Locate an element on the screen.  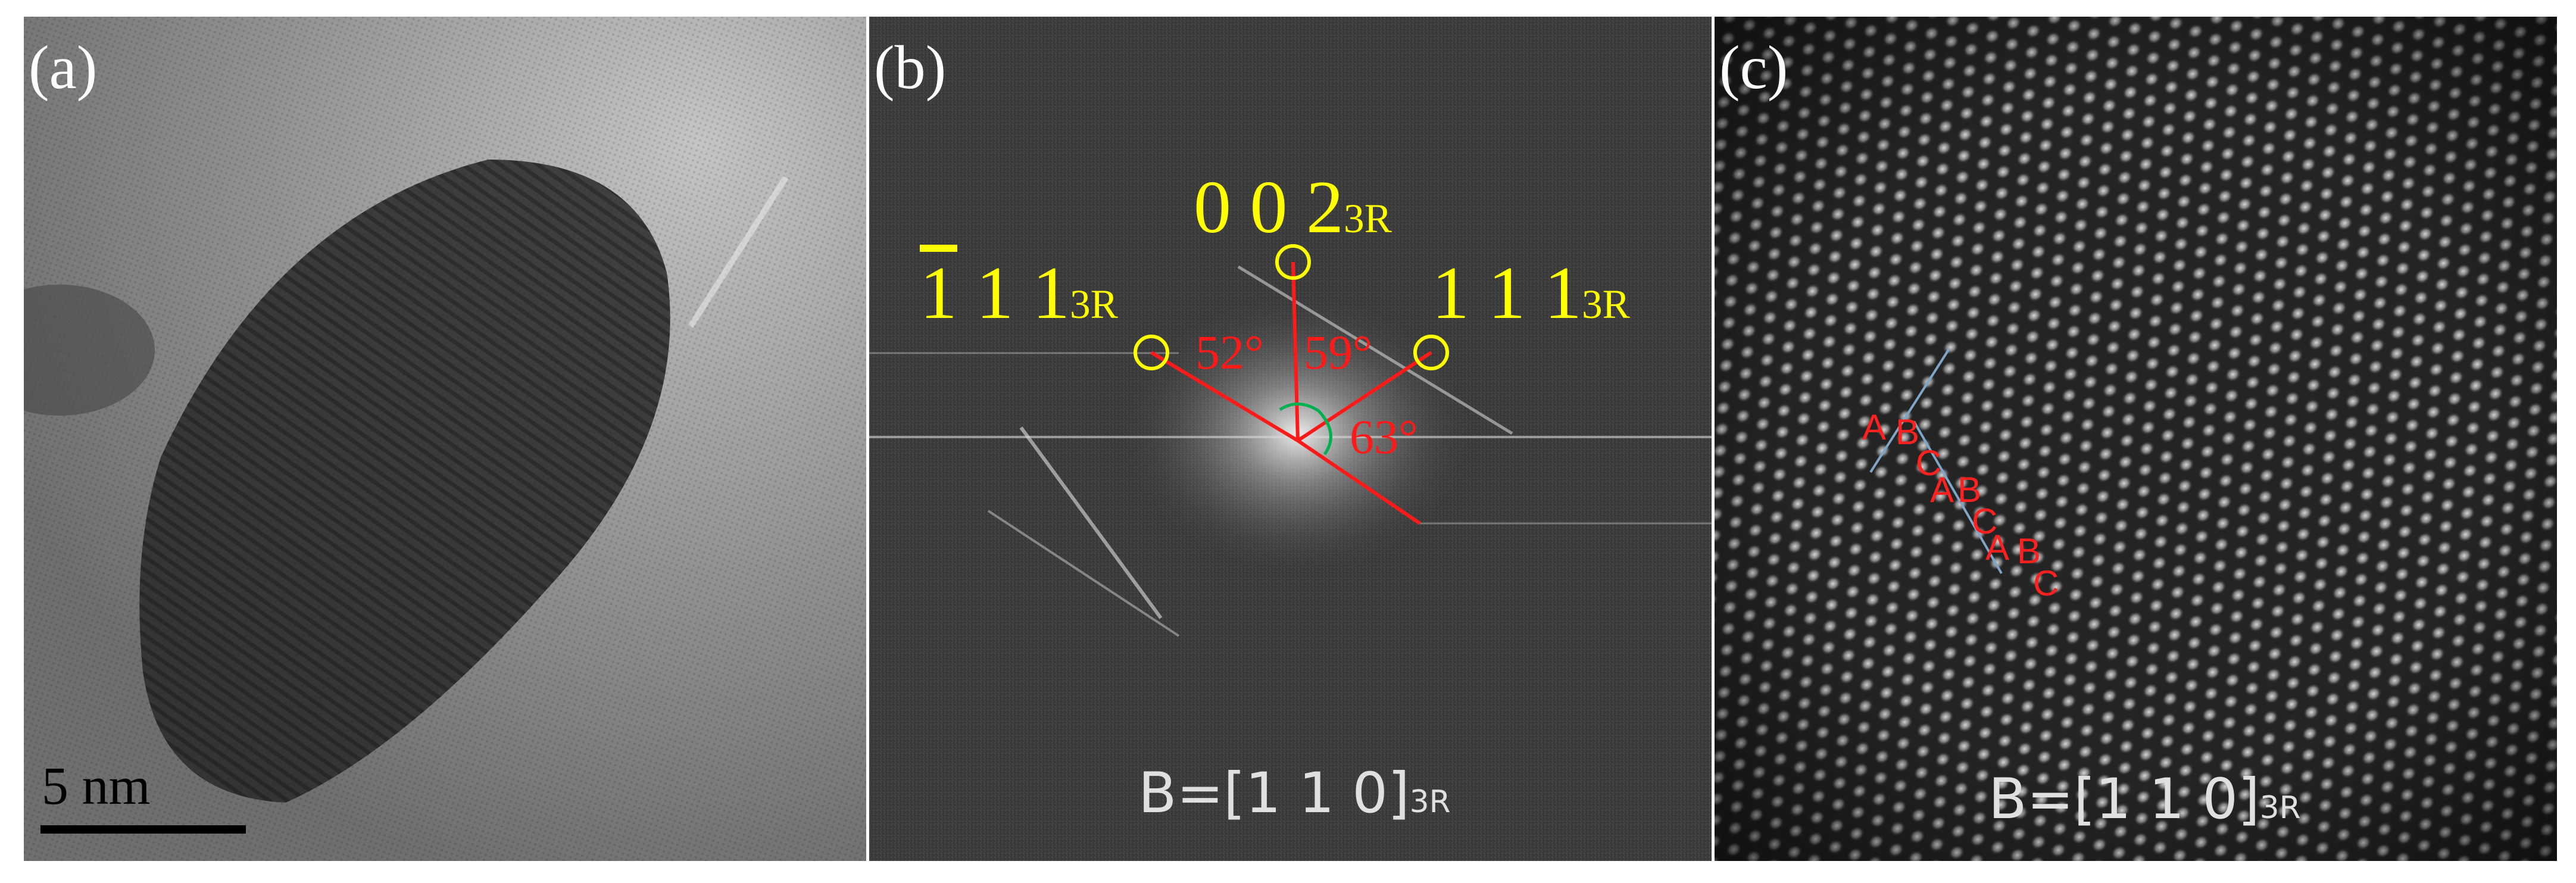
zone-axis-label-c: B=[1 1 0]3R is located at coordinates (2144, 799).